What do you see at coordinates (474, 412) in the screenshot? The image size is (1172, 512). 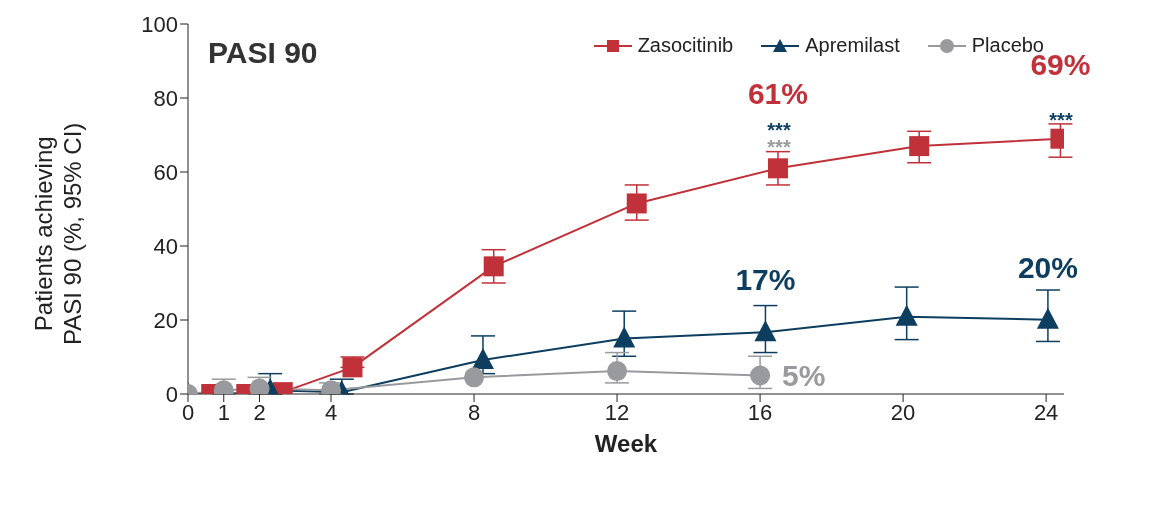 I see `x-tick-label: 8` at bounding box center [474, 412].